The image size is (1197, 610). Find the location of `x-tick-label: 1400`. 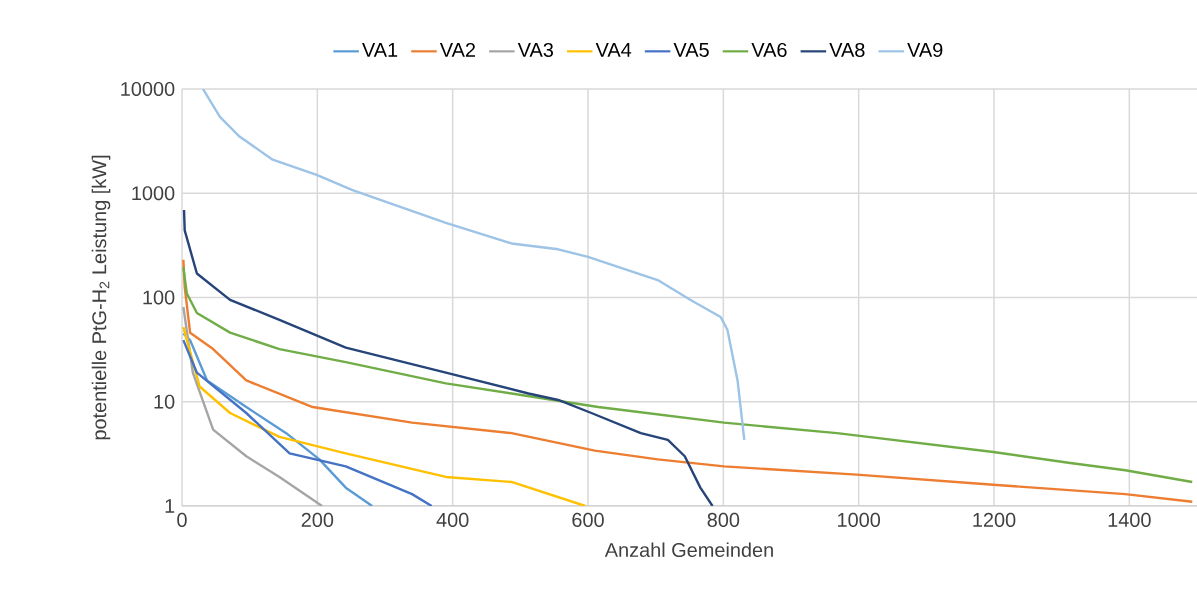

x-tick-label: 1400 is located at coordinates (1129, 519).